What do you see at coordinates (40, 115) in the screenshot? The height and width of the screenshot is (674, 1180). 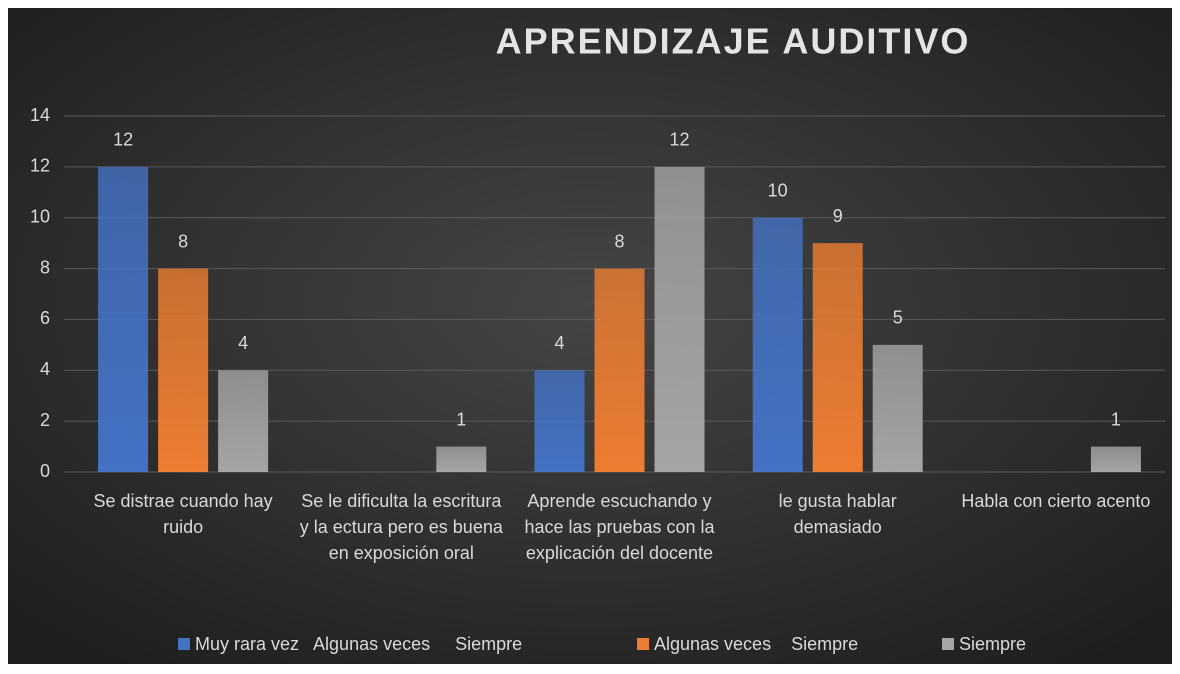 I see `y-tick-label: 14` at bounding box center [40, 115].